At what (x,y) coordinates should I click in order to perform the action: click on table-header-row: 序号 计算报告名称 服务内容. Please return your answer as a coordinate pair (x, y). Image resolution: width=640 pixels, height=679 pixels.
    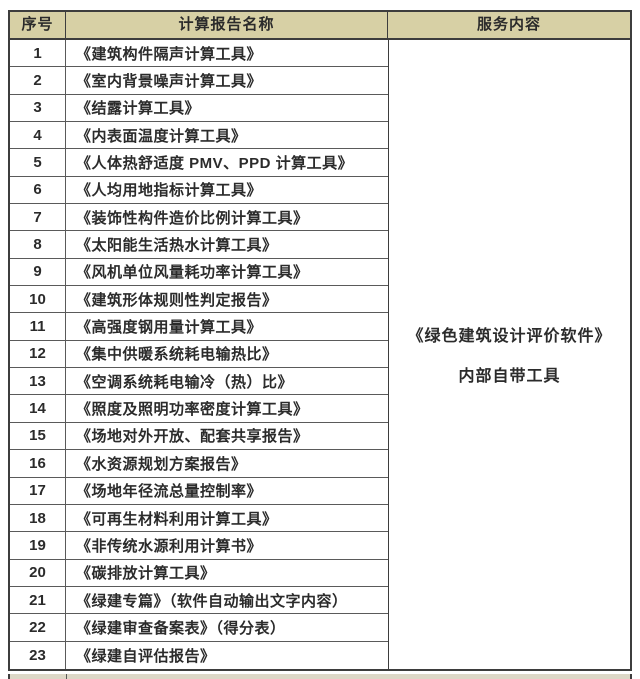
    Looking at the image, I should click on (320, 26).